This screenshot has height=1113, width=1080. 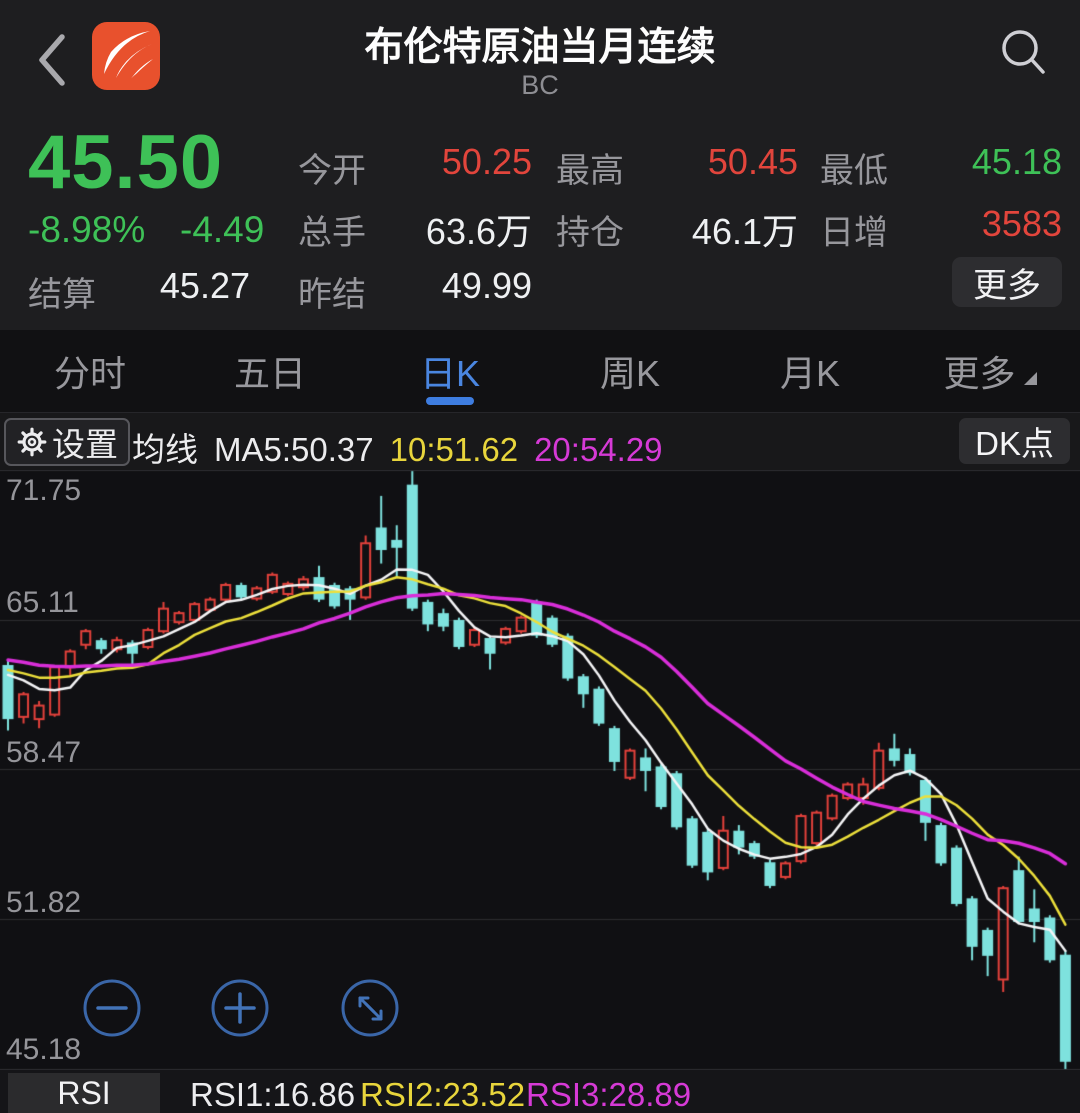 What do you see at coordinates (294, 449) in the screenshot?
I see `ma5-value: MA5:50.37` at bounding box center [294, 449].